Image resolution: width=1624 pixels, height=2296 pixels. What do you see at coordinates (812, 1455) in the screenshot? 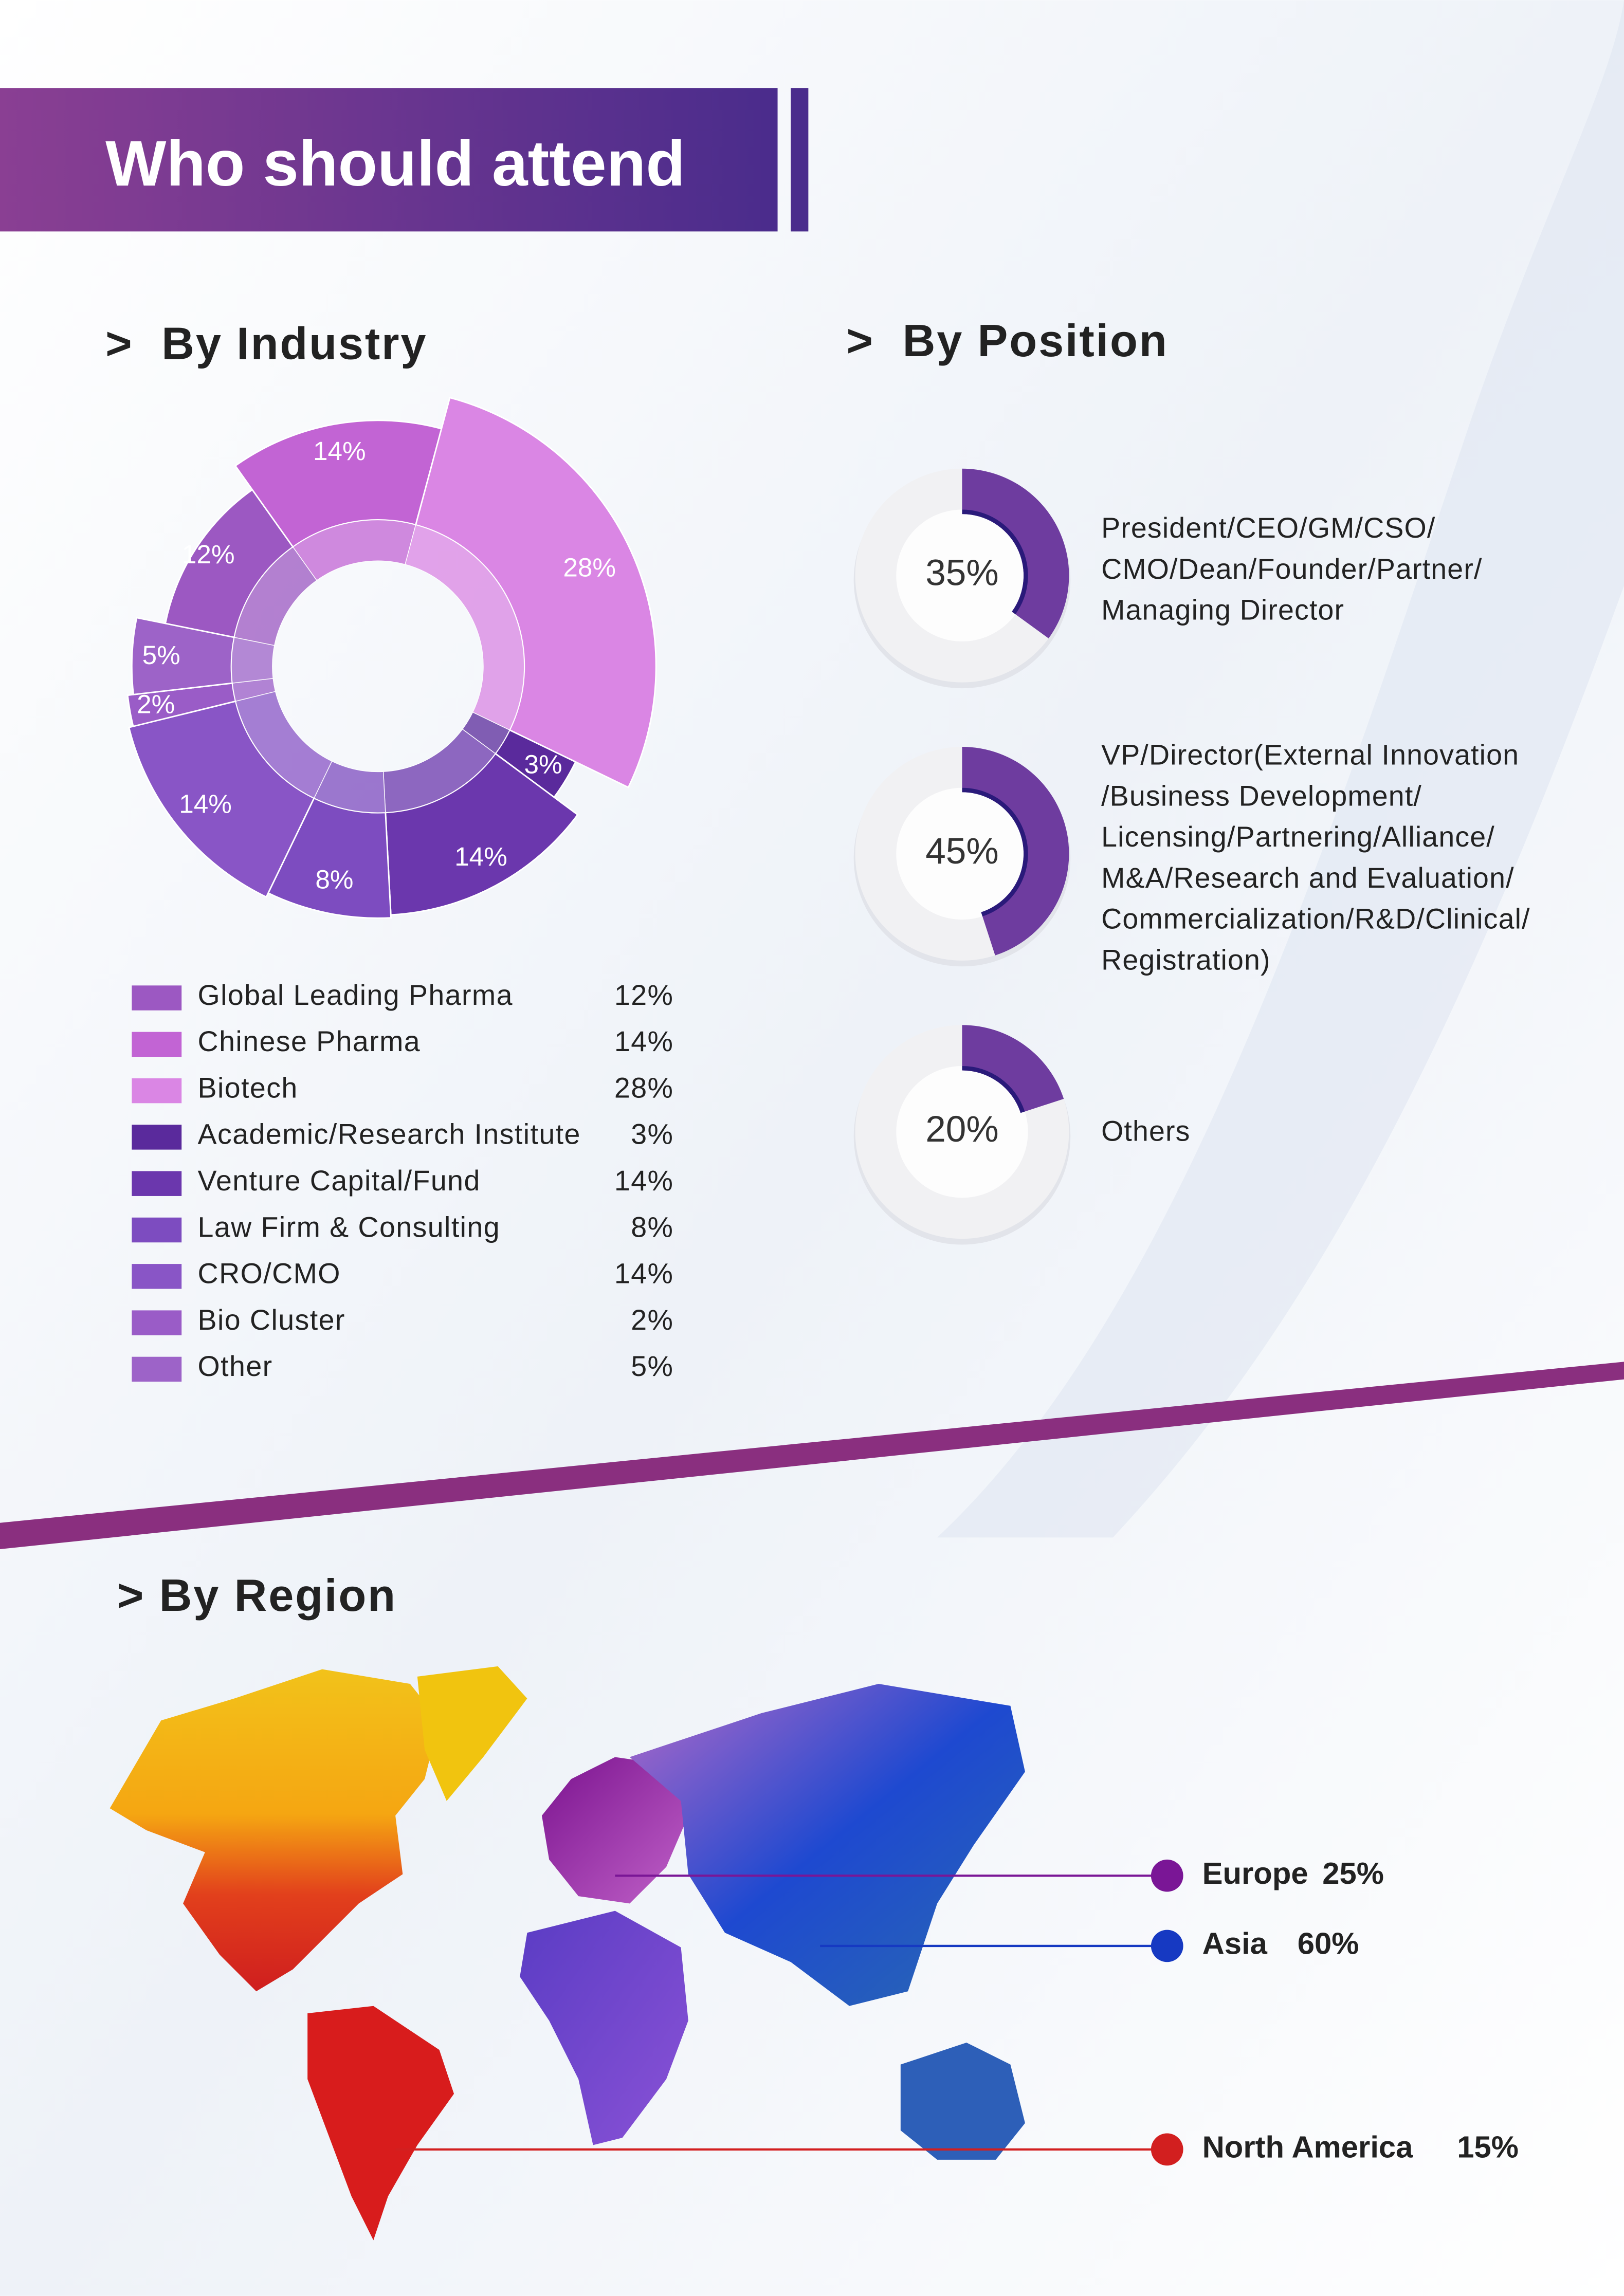
I see `divider-stripe` at bounding box center [812, 1455].